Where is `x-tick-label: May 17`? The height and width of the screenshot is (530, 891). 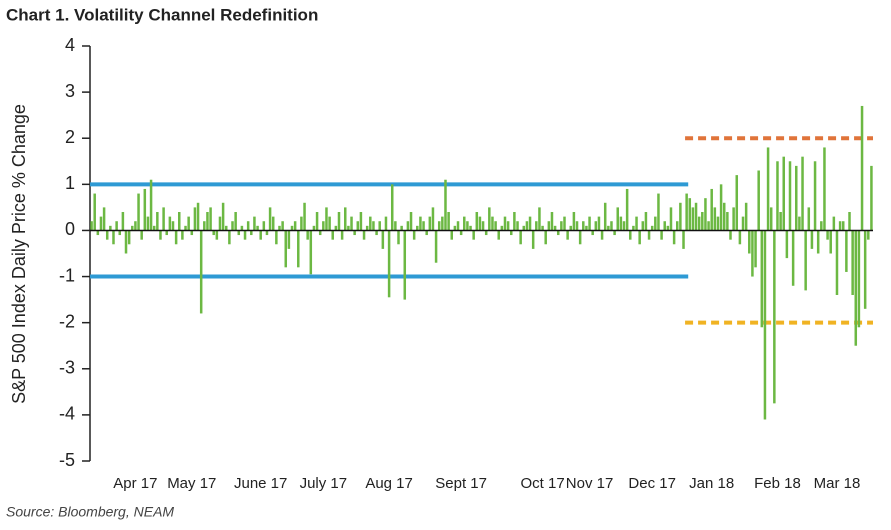 x-tick-label: May 17 is located at coordinates (191, 483).